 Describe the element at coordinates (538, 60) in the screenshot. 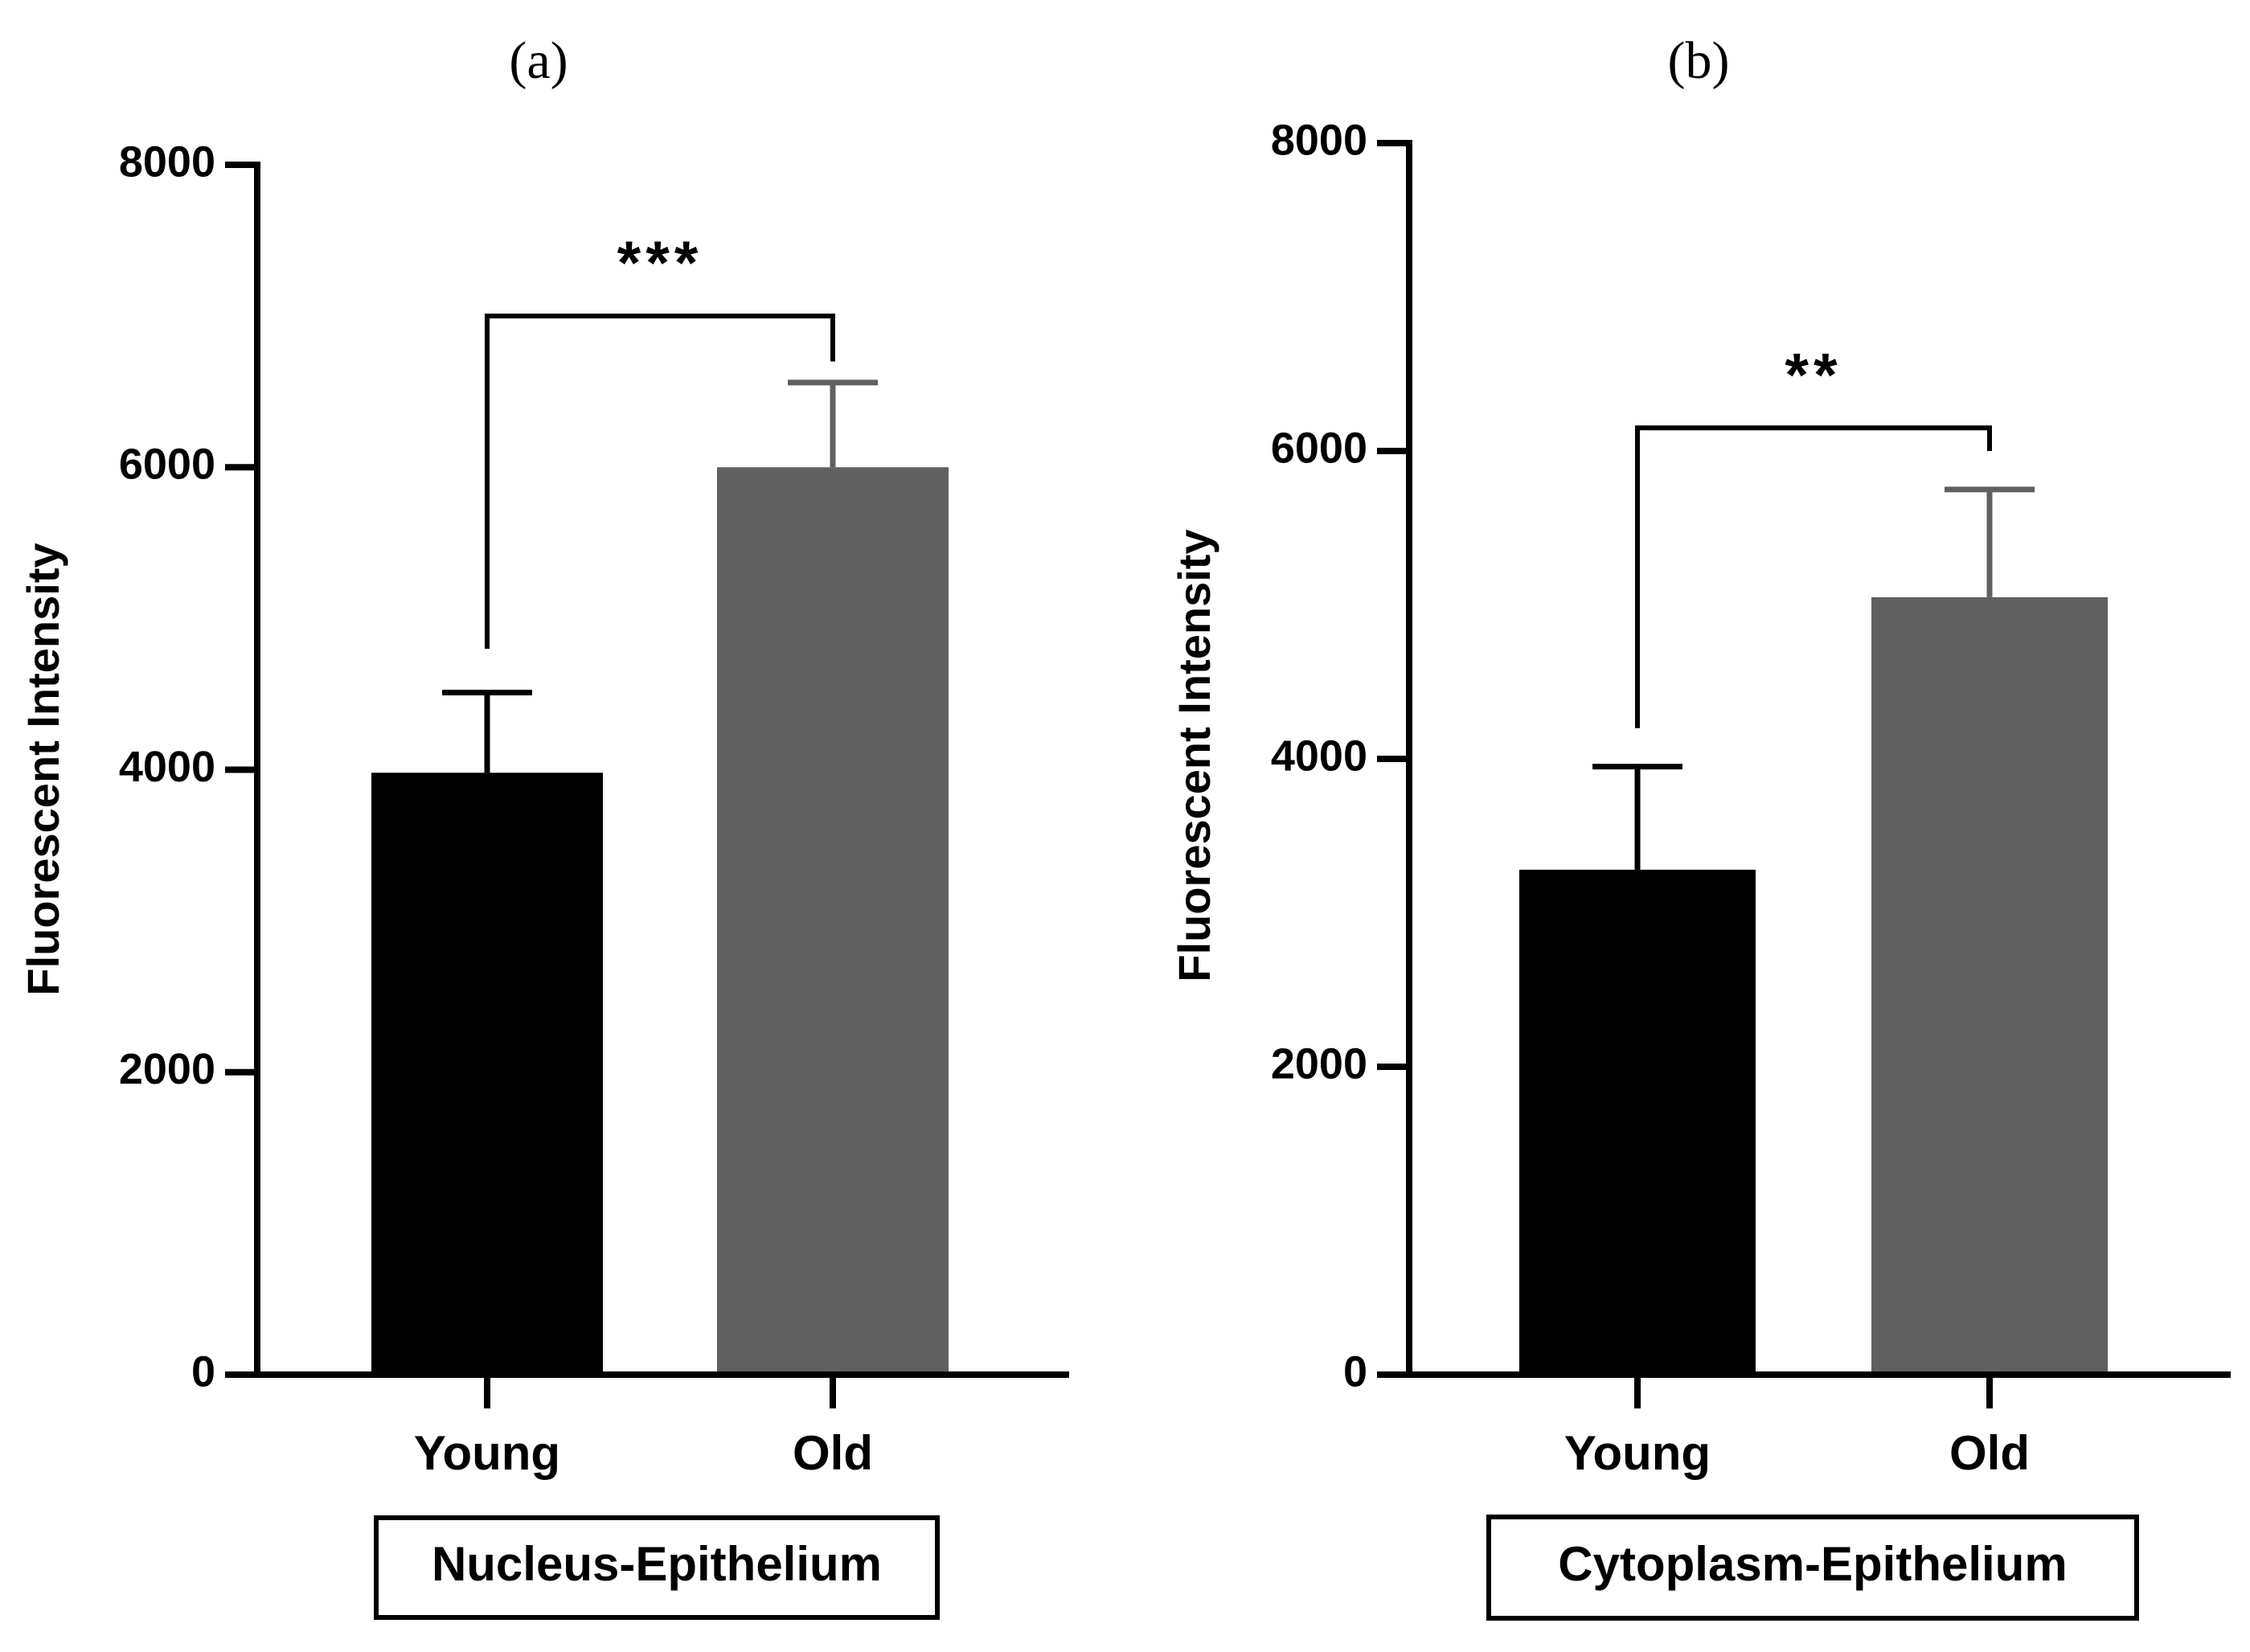

I see `panel-label: (a)` at that location.